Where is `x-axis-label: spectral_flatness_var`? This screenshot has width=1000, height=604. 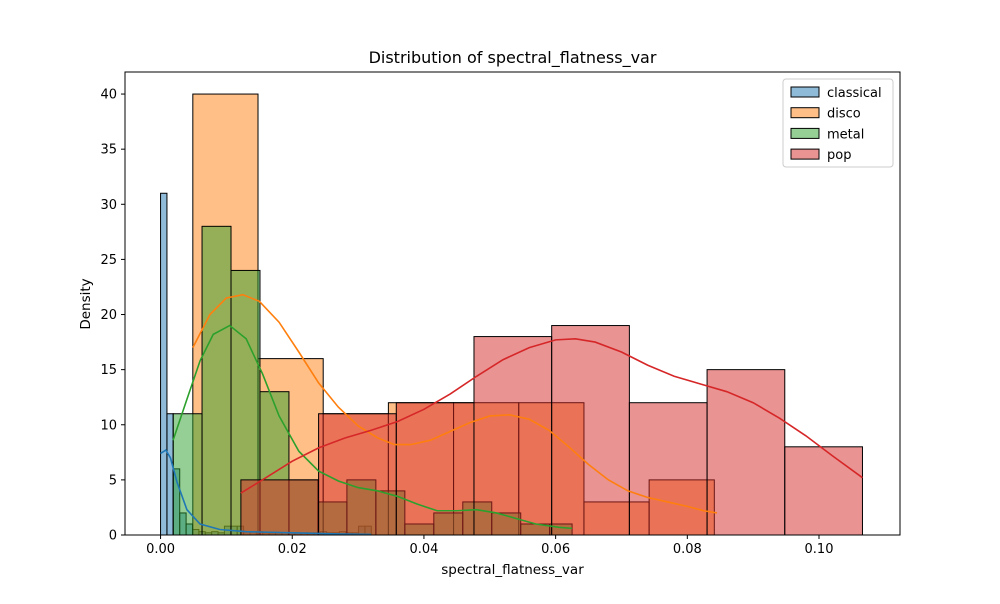
x-axis-label: spectral_flatness_var is located at coordinates (512, 570).